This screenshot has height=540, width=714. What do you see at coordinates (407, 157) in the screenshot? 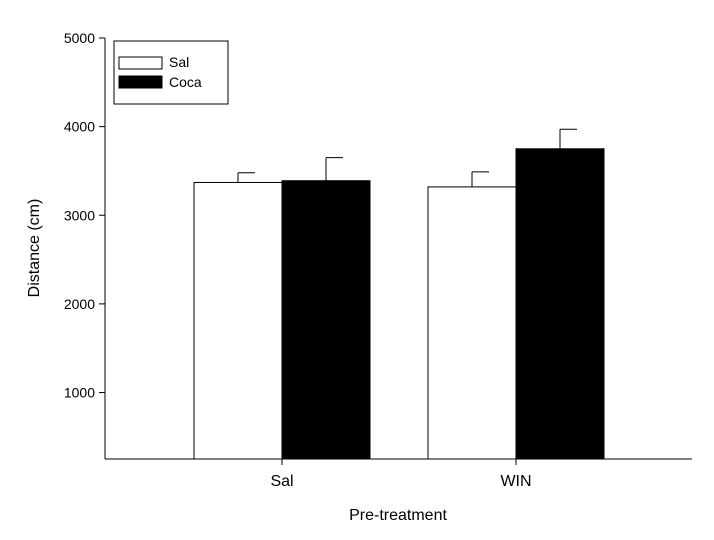
I see `error-bars-layer` at bounding box center [407, 157].